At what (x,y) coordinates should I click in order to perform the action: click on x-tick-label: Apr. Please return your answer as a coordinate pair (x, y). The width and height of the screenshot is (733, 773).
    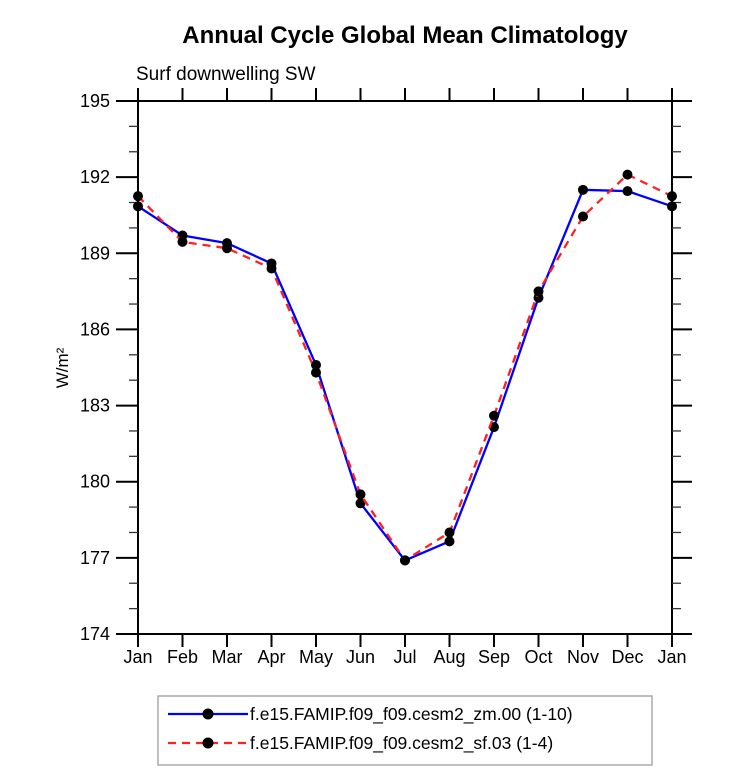
    Looking at the image, I should click on (271, 657).